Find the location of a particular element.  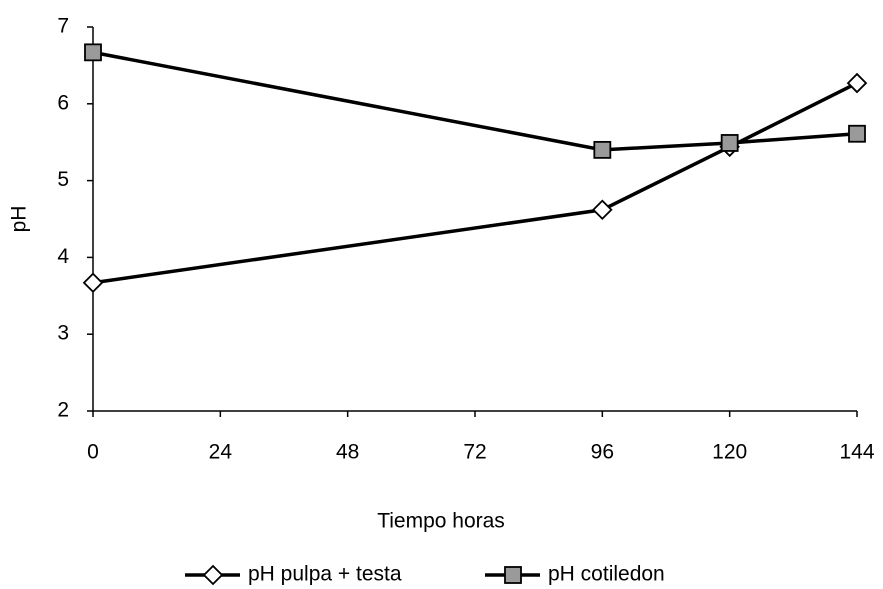

y-tick-label: 6 is located at coordinates (63, 102).